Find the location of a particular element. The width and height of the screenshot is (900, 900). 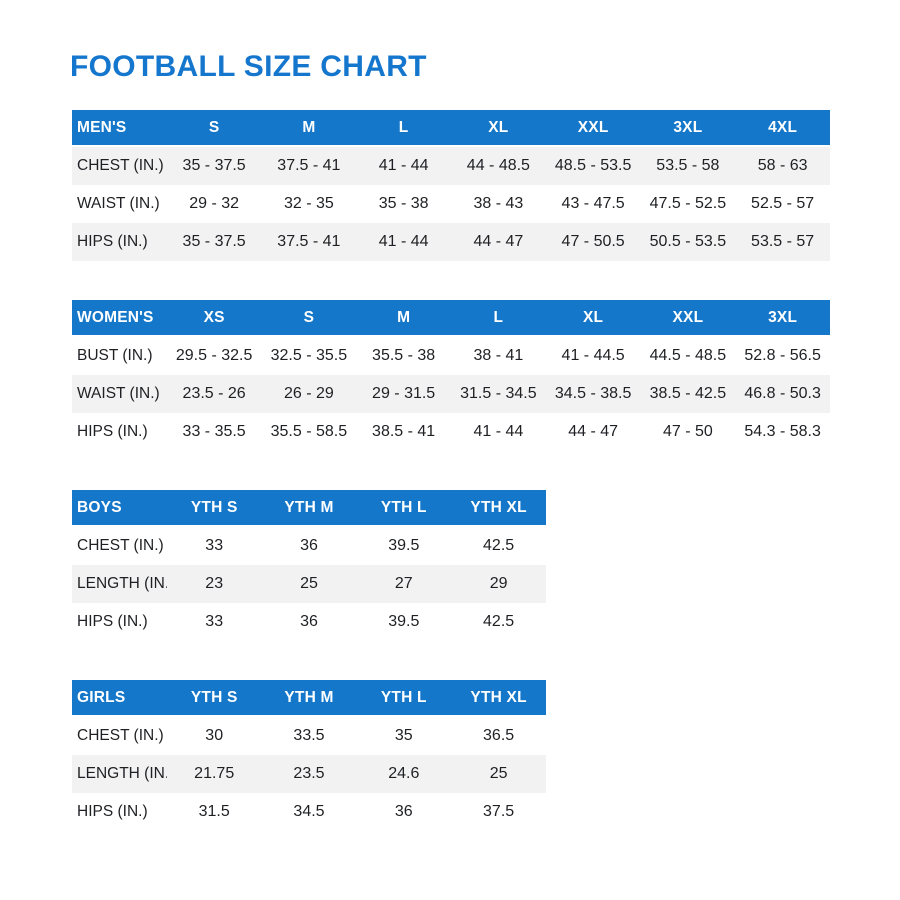

boys-header-row: BOYS YTH S YTH M YTH L YTH XL is located at coordinates (309, 508).